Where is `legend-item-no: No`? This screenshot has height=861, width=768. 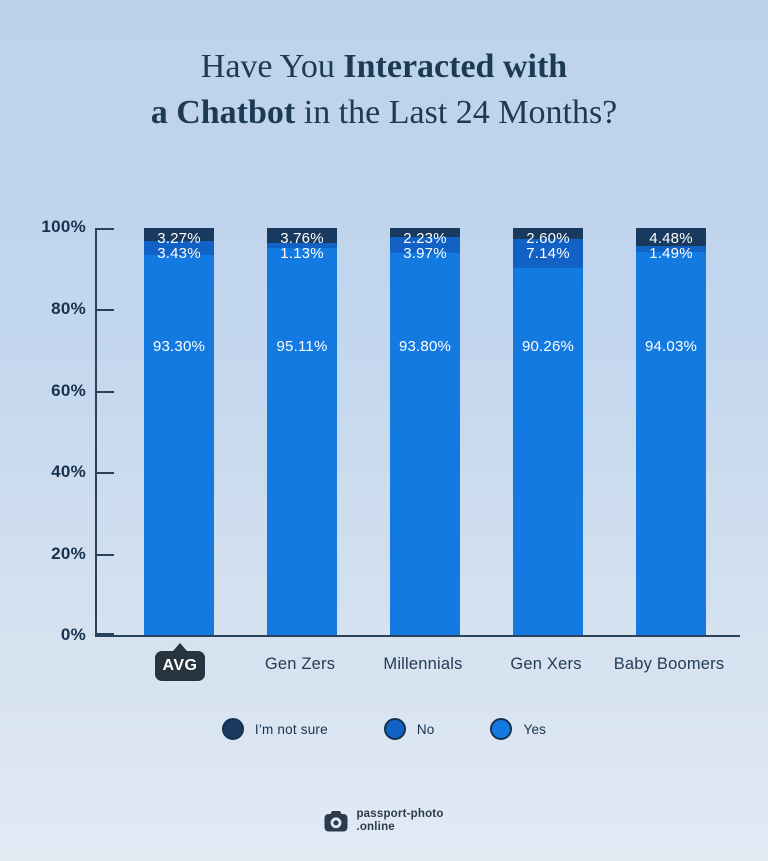
legend-item-no: No is located at coordinates (409, 729).